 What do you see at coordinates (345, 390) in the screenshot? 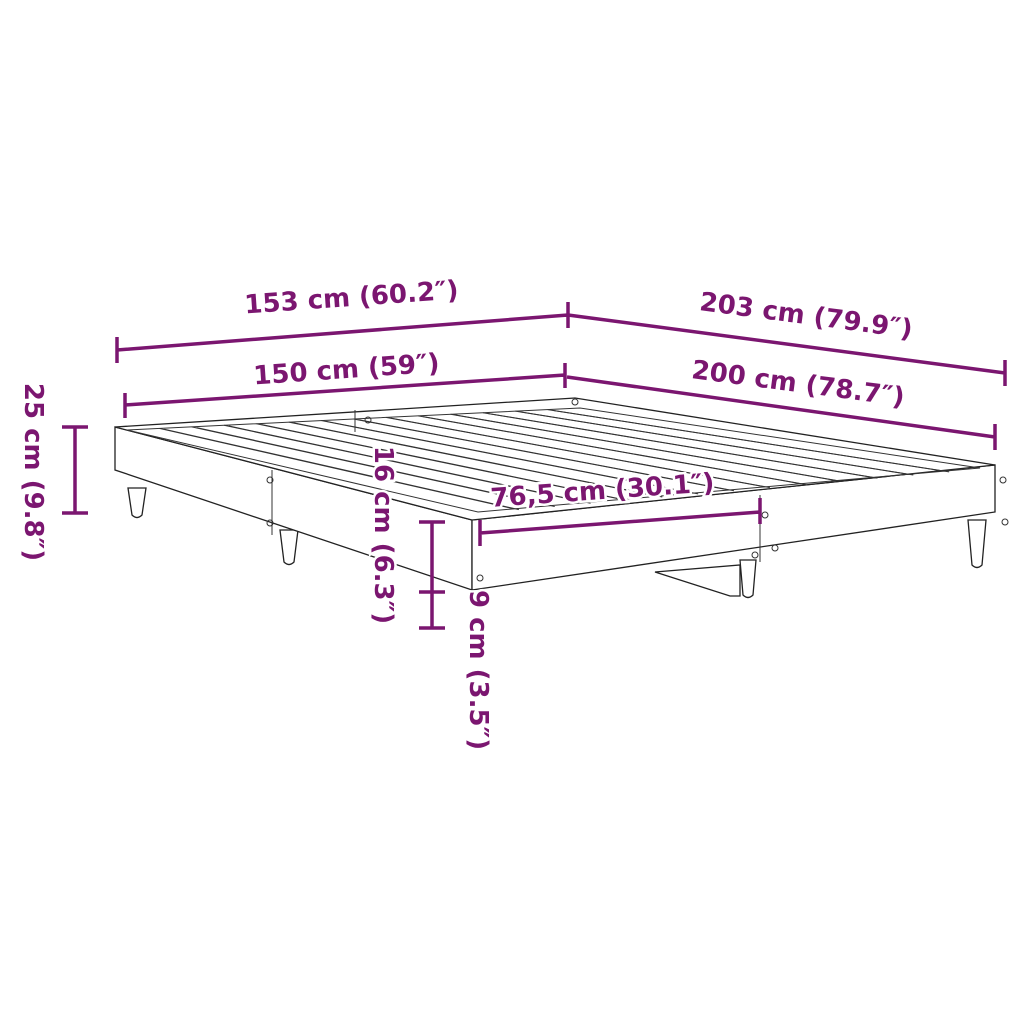
I see `inner-width-line` at bounding box center [345, 390].